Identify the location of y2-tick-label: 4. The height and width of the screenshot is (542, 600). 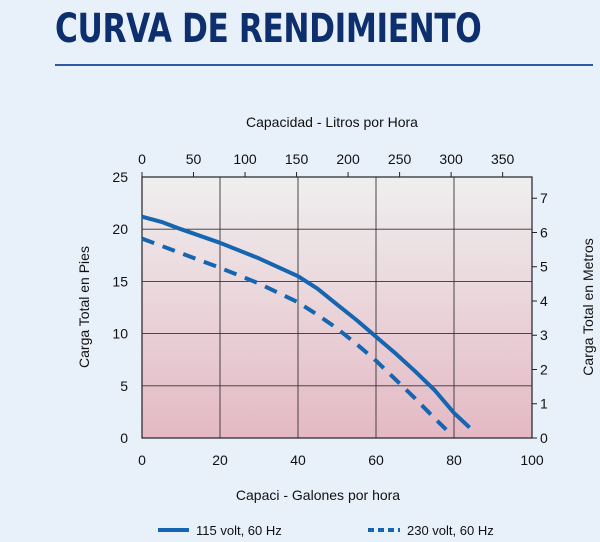
(544, 301).